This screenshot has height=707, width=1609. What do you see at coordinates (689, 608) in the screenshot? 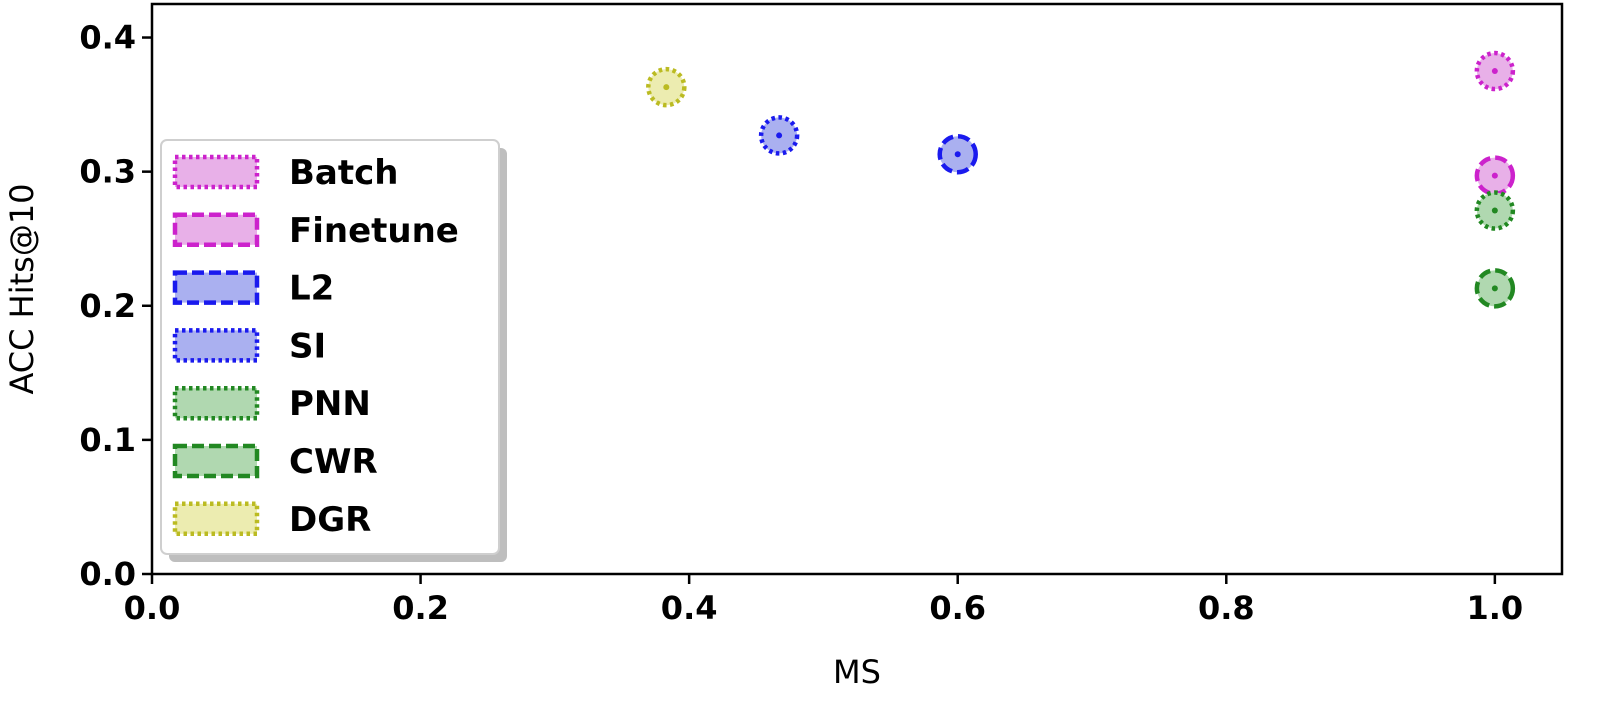
I see `x-tick-label: 0.4` at bounding box center [689, 608].